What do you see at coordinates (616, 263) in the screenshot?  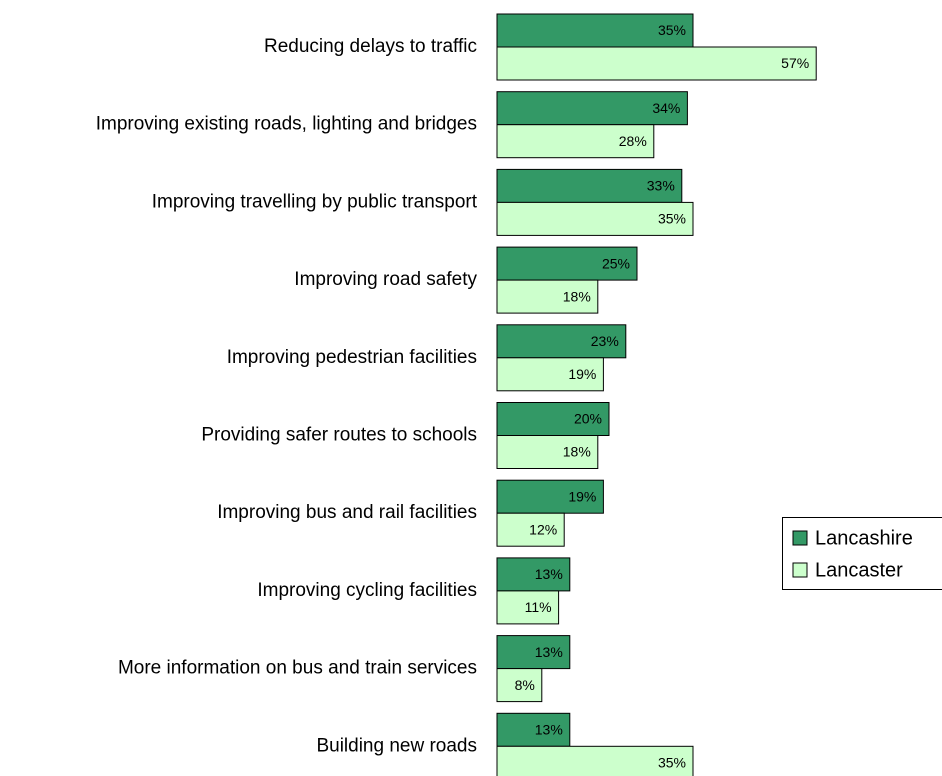 I see `value-label: 25%` at bounding box center [616, 263].